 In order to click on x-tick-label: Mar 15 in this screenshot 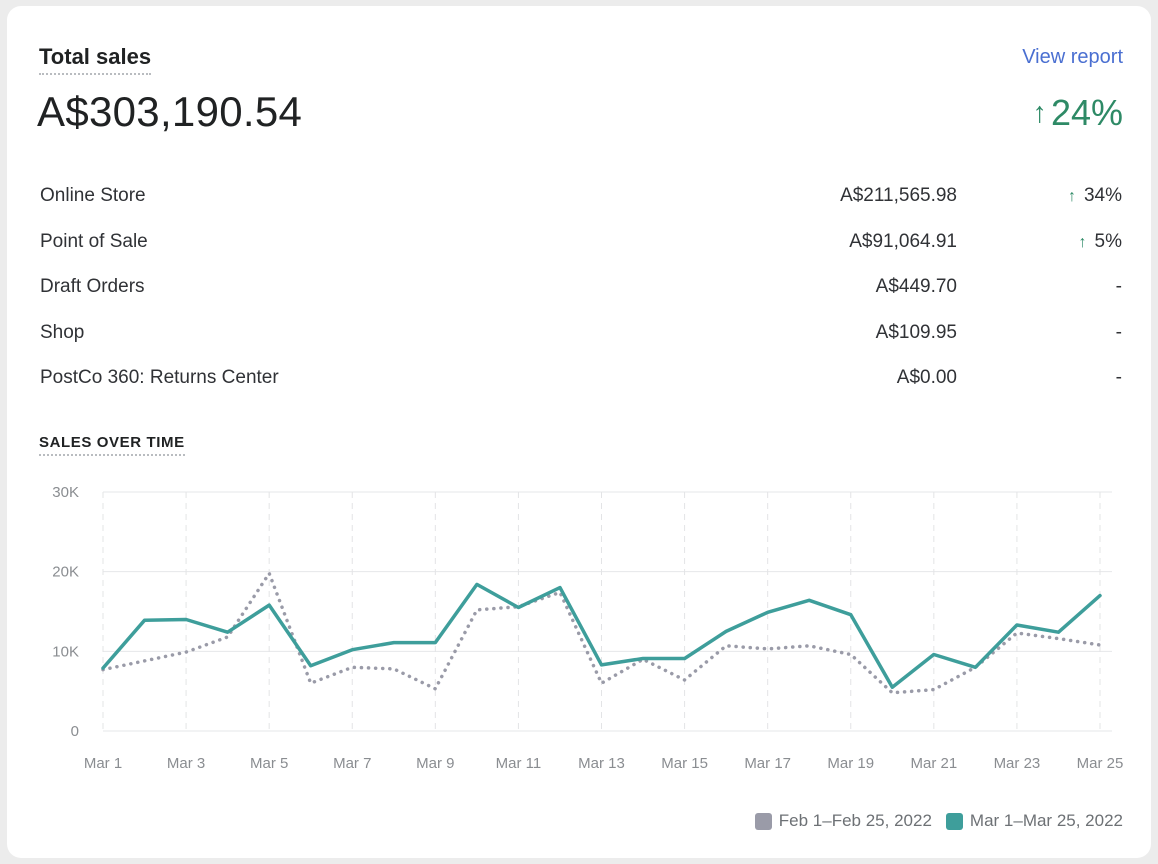, I will do `click(684, 763)`.